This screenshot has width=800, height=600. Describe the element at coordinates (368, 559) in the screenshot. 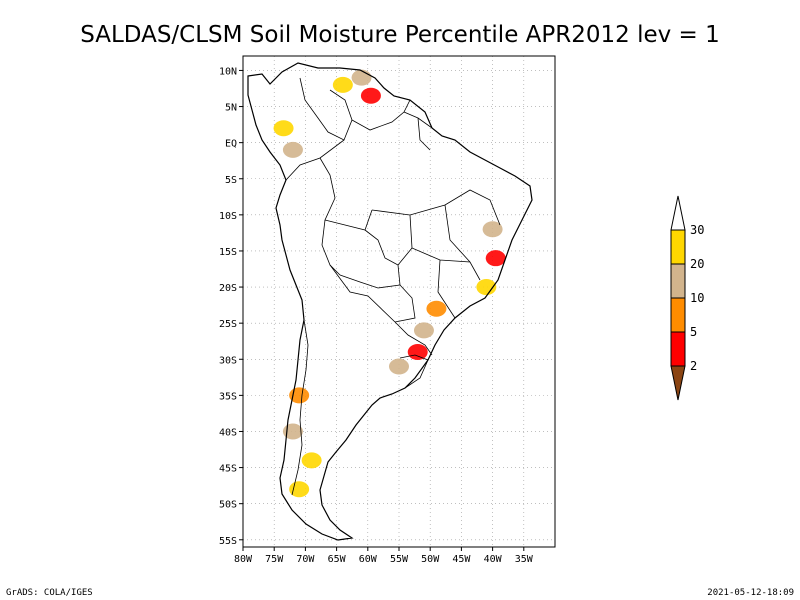

I see `x-tick-label: 60W` at that location.